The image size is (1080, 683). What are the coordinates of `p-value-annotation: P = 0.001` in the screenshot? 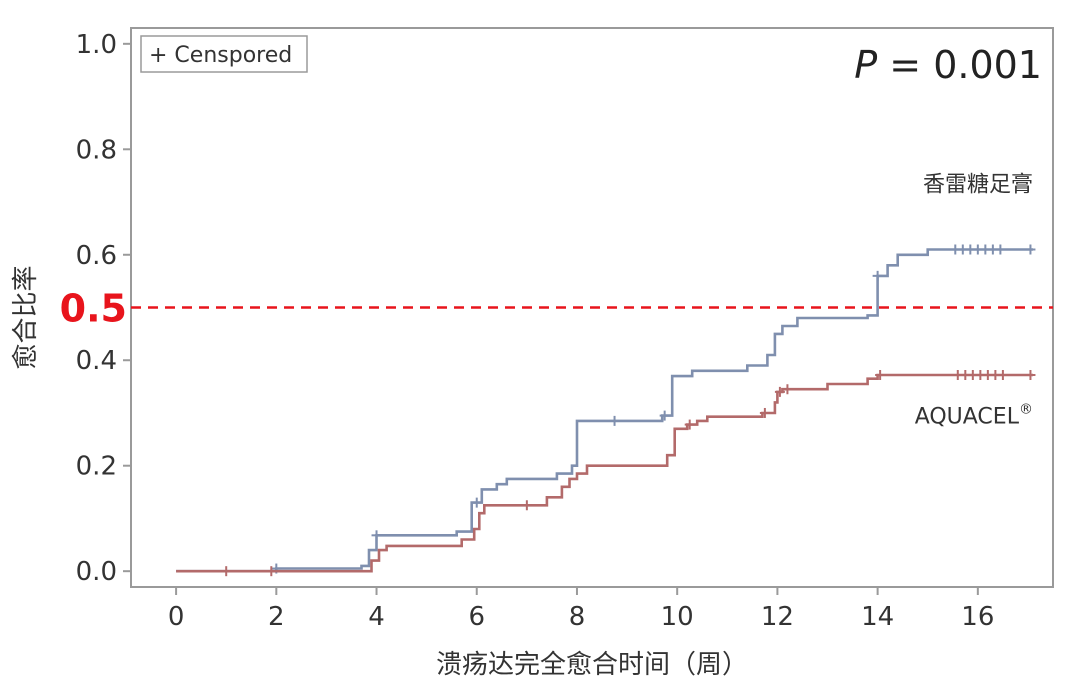 It's located at (948, 65).